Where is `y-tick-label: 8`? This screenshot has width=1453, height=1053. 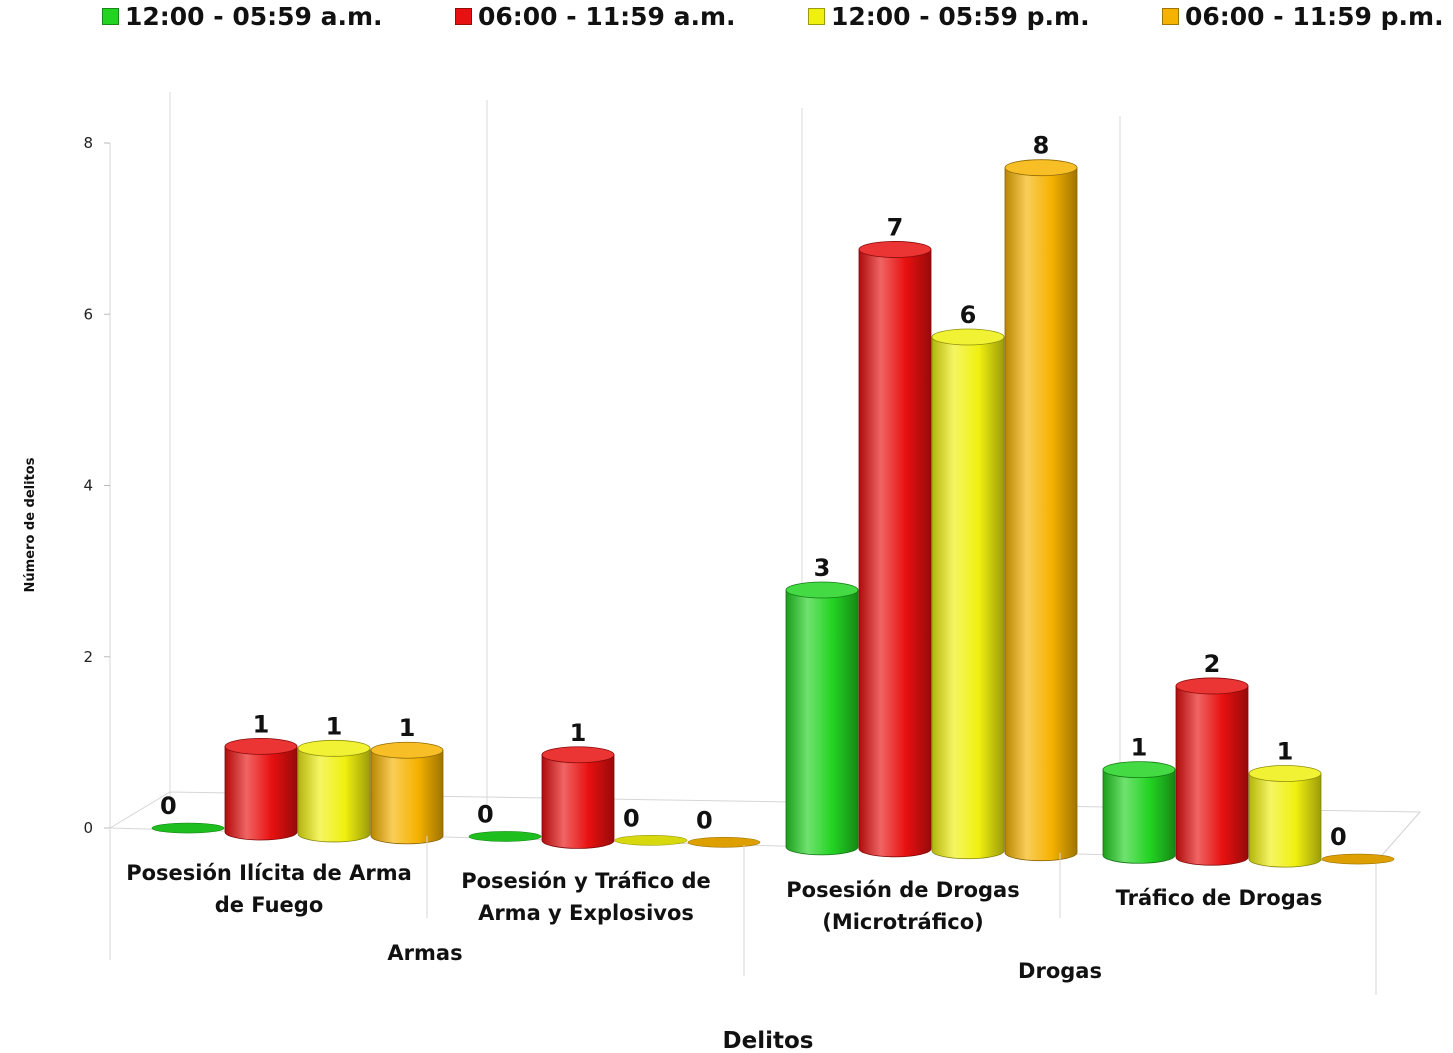 y-tick-label: 8 is located at coordinates (88, 143).